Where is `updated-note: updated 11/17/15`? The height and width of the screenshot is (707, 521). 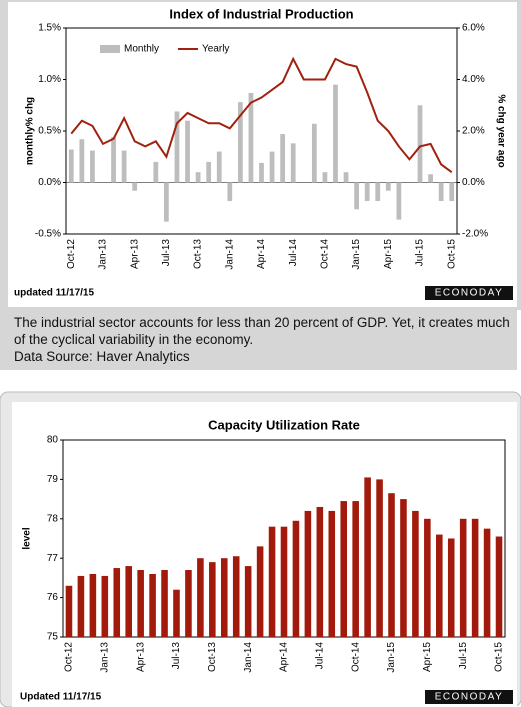
updated-note: updated 11/17/15 is located at coordinates (54, 293).